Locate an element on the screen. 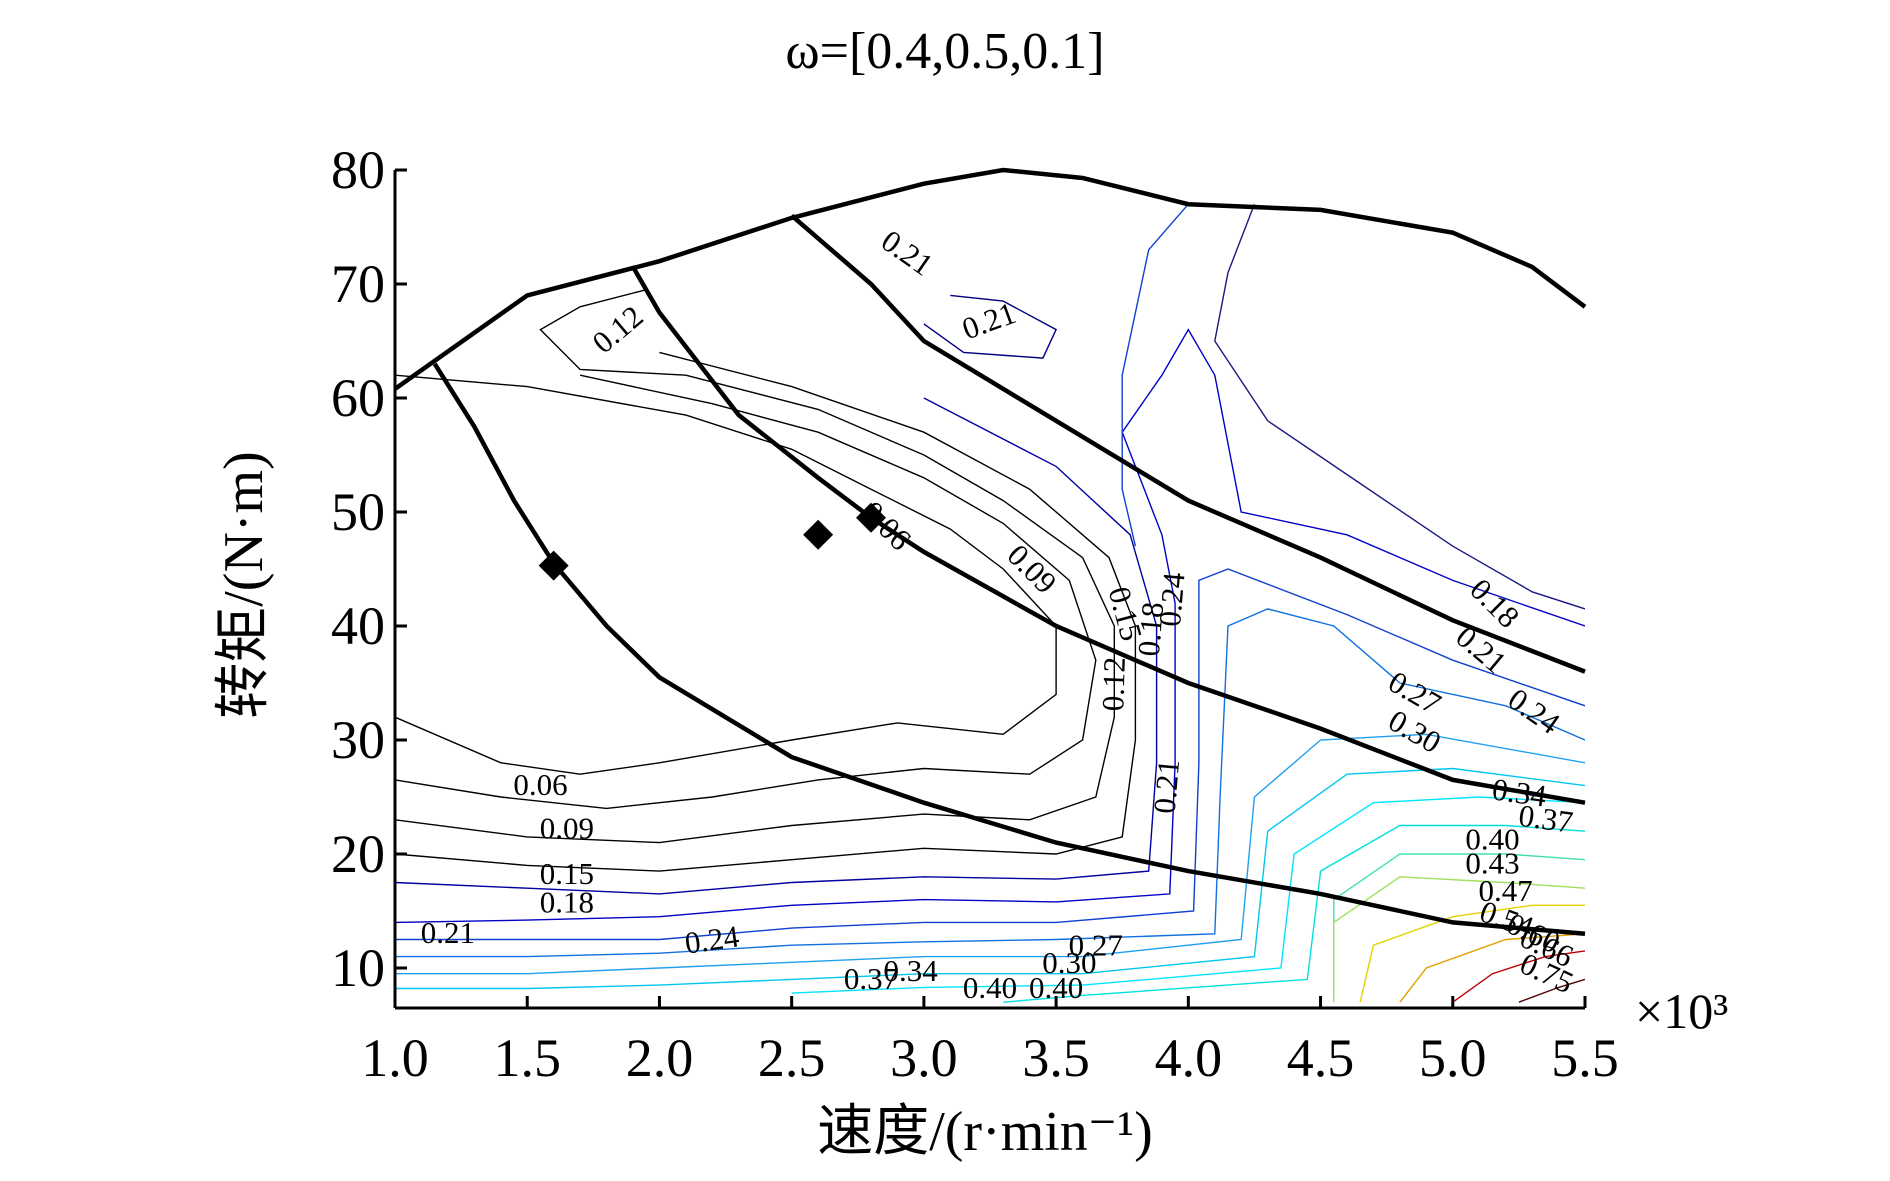 This screenshot has height=1181, width=1890. x-tick-label: 5.0 is located at coordinates (1453, 1058).